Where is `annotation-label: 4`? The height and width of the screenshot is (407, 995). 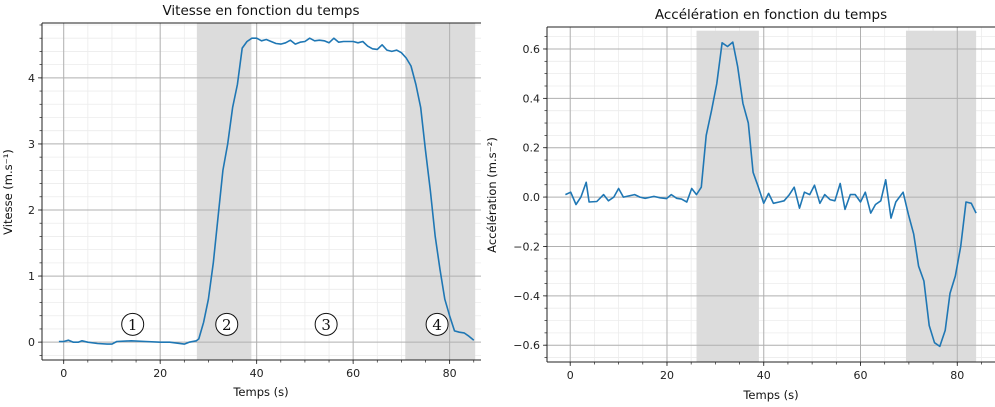
annotation-label: 4 is located at coordinates (437, 325).